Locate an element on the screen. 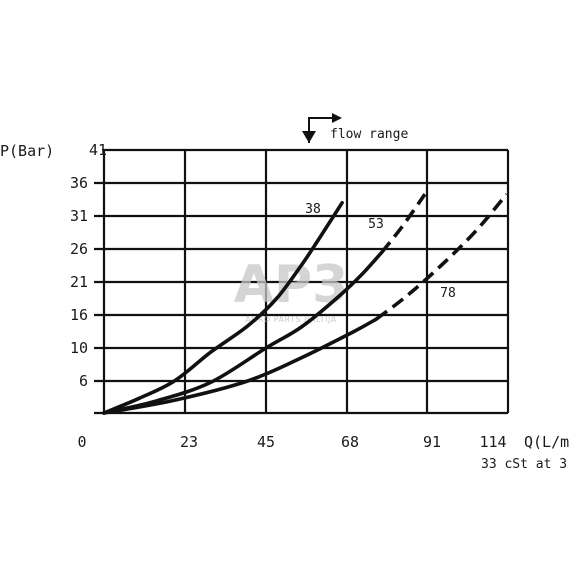 This screenshot has width=588, height=588. y-tick-label: 31 is located at coordinates (79, 216).